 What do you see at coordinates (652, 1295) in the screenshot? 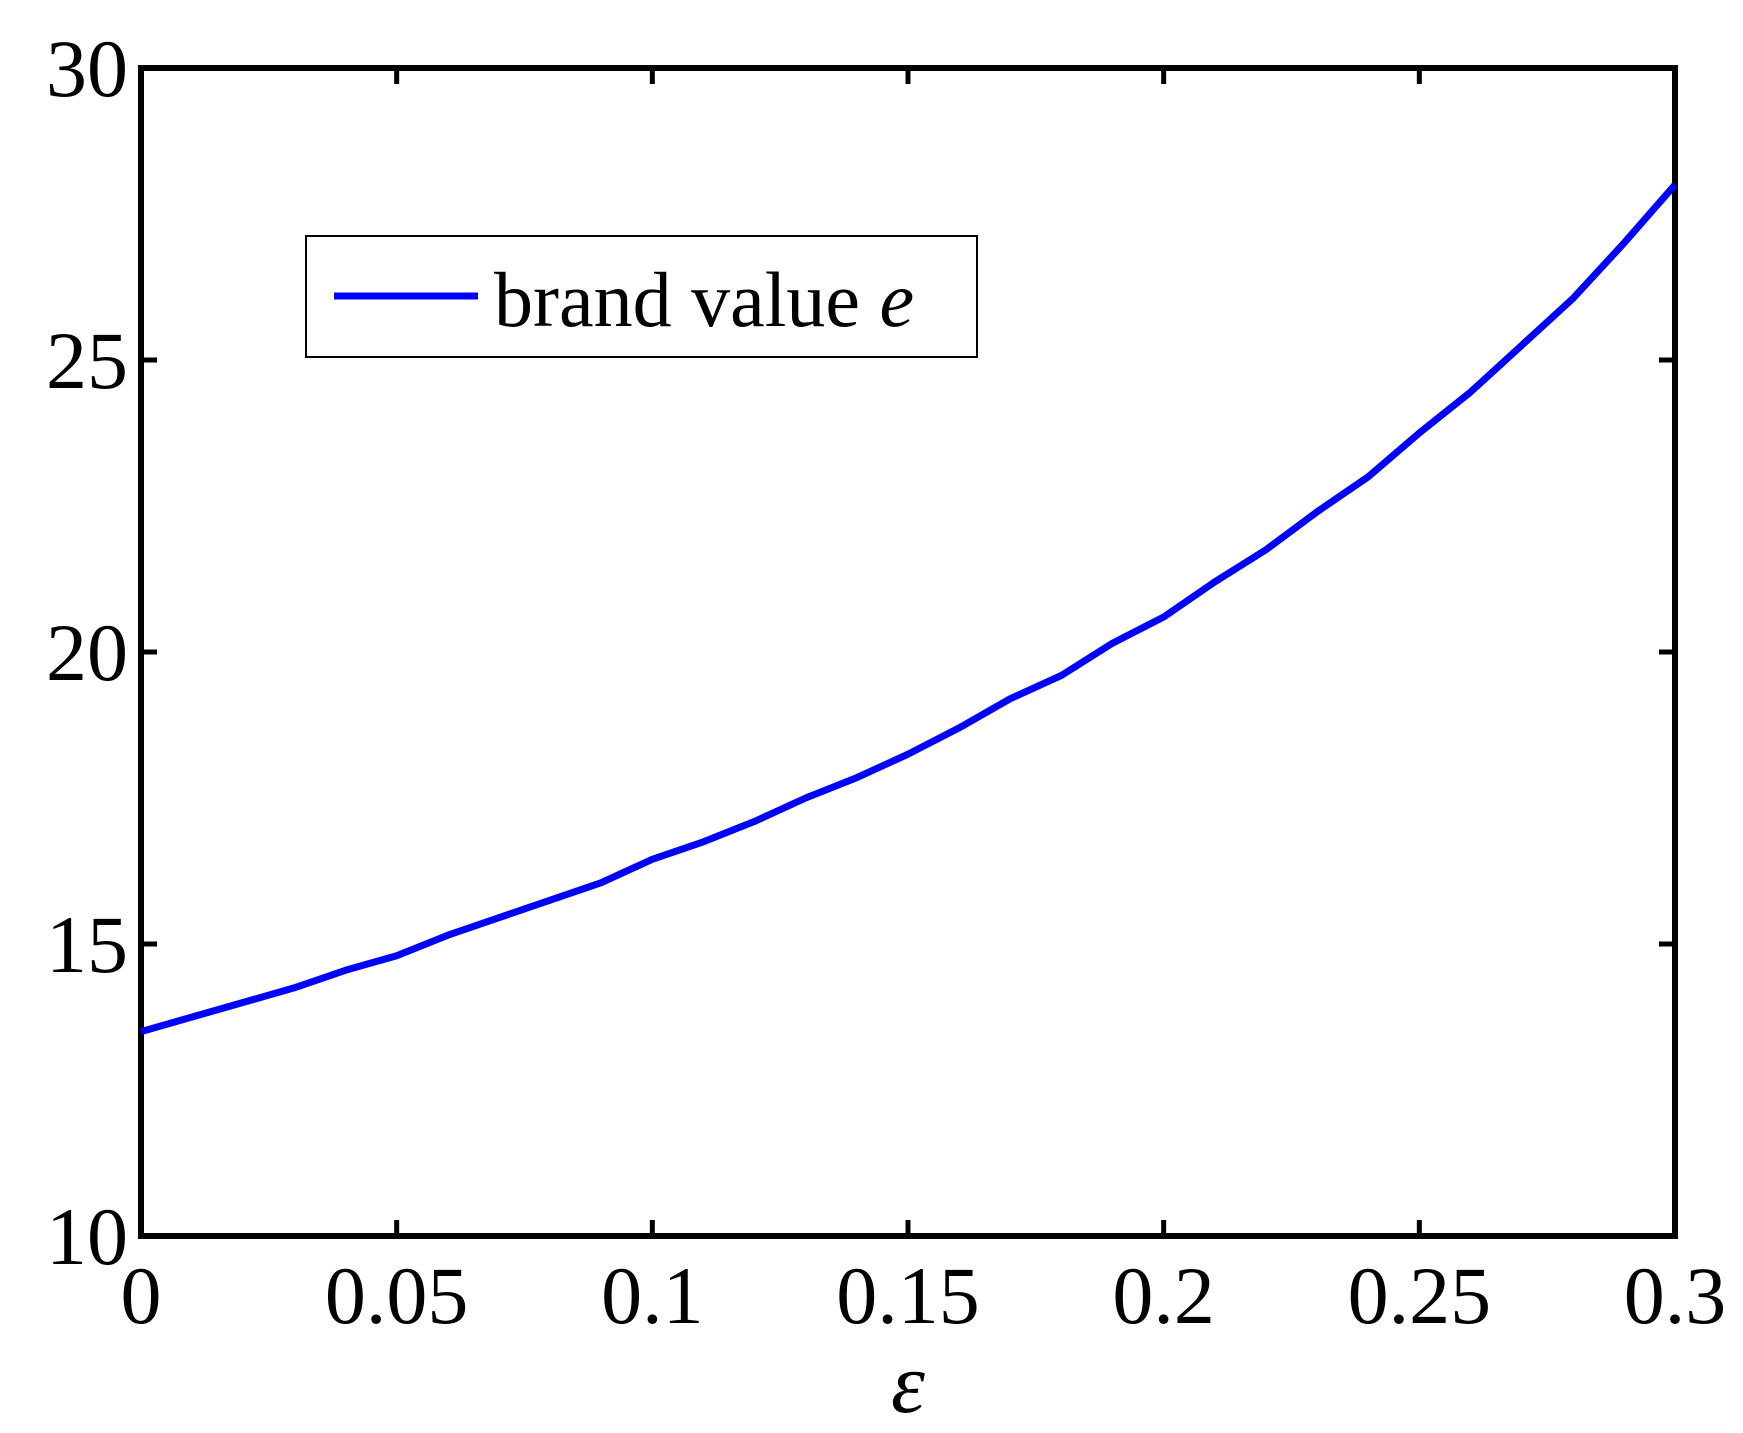
I see `x-tick-label: 0.1` at bounding box center [652, 1295].